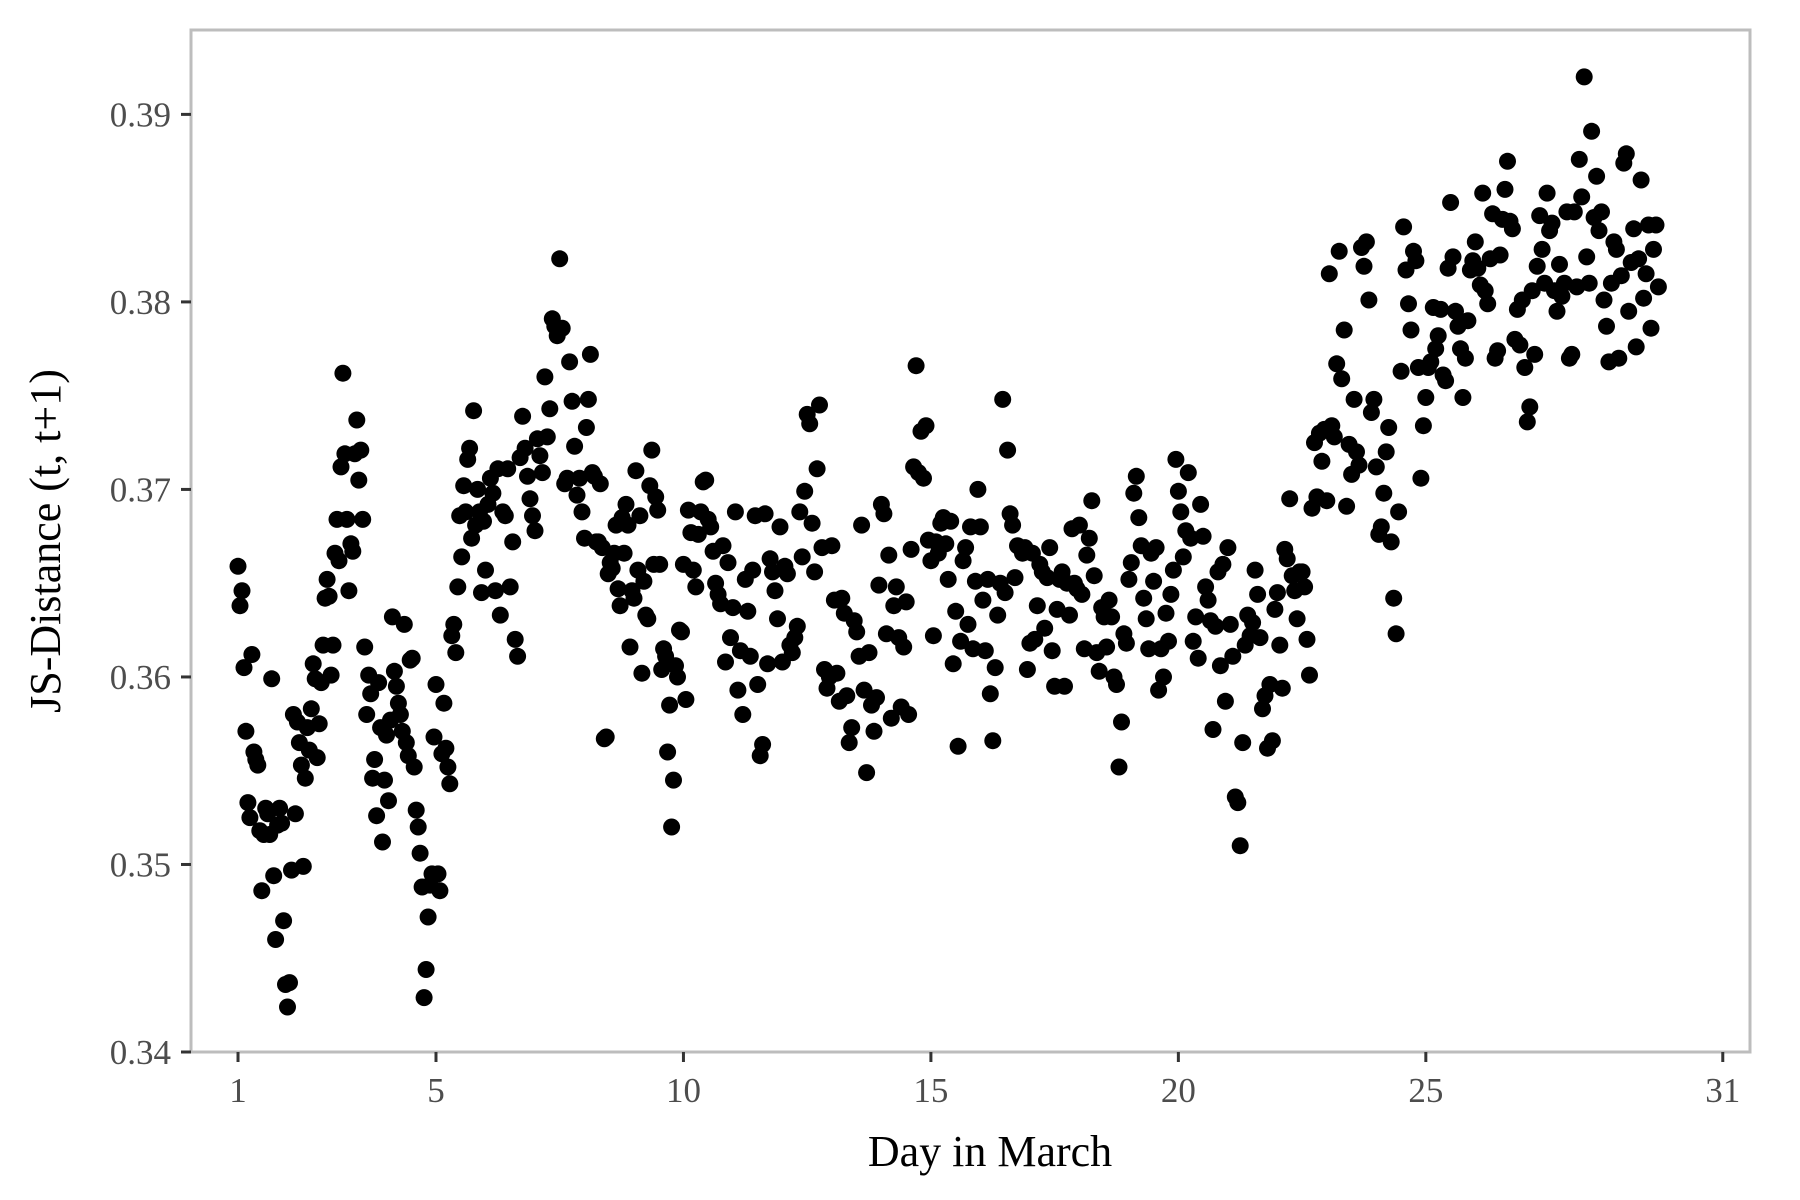 Image resolution: width=1800 pixels, height=1200 pixels. What do you see at coordinates (140, 1052) in the screenshot?
I see `y-tick-label: 0.34` at bounding box center [140, 1052].